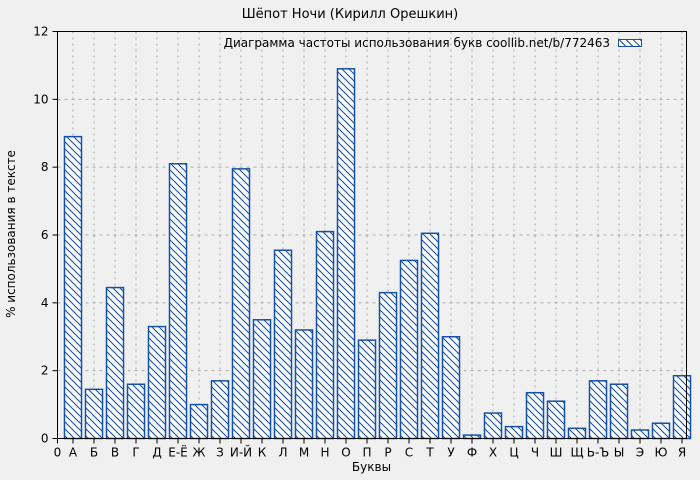  I want to click on bar-Я, so click(682, 407).